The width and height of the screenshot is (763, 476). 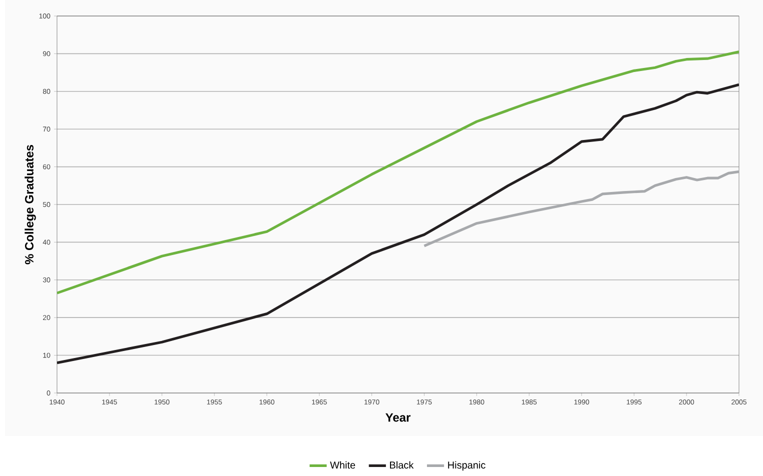 I want to click on legend-label: White, so click(x=343, y=465).